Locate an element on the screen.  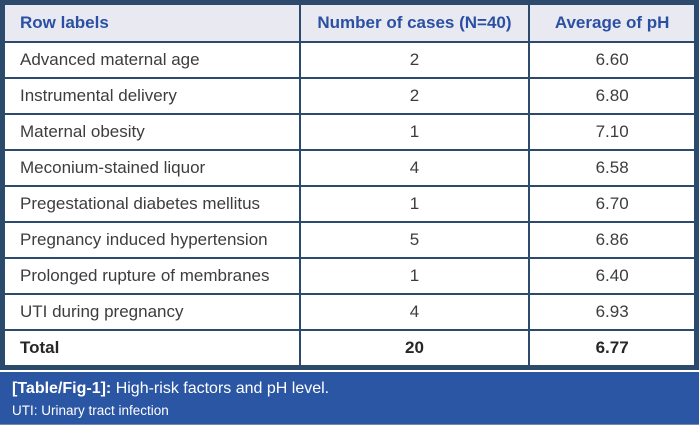
row-label-cell: Maternal obesity is located at coordinates (151, 132).